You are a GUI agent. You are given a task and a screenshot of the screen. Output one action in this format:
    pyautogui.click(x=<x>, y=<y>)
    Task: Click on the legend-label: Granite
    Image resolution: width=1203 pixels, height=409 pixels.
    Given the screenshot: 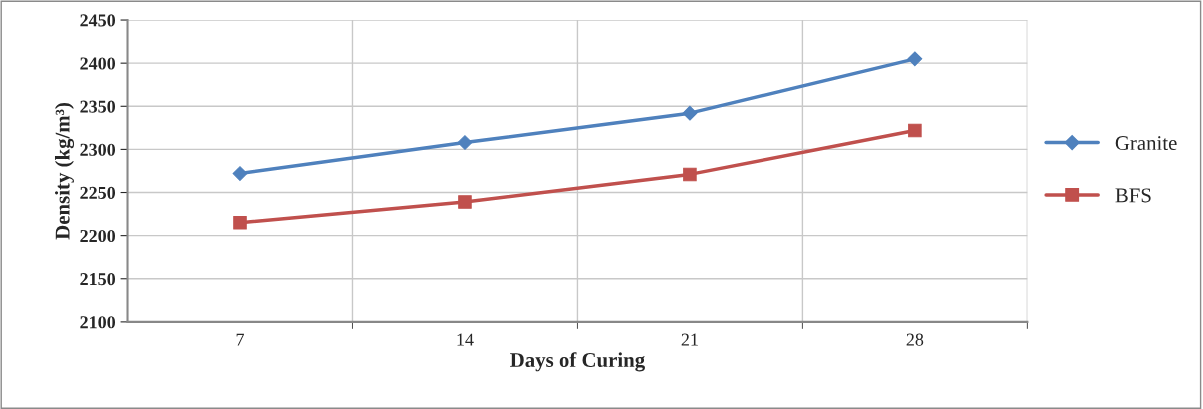 What is the action you would take?
    pyautogui.click(x=1146, y=143)
    